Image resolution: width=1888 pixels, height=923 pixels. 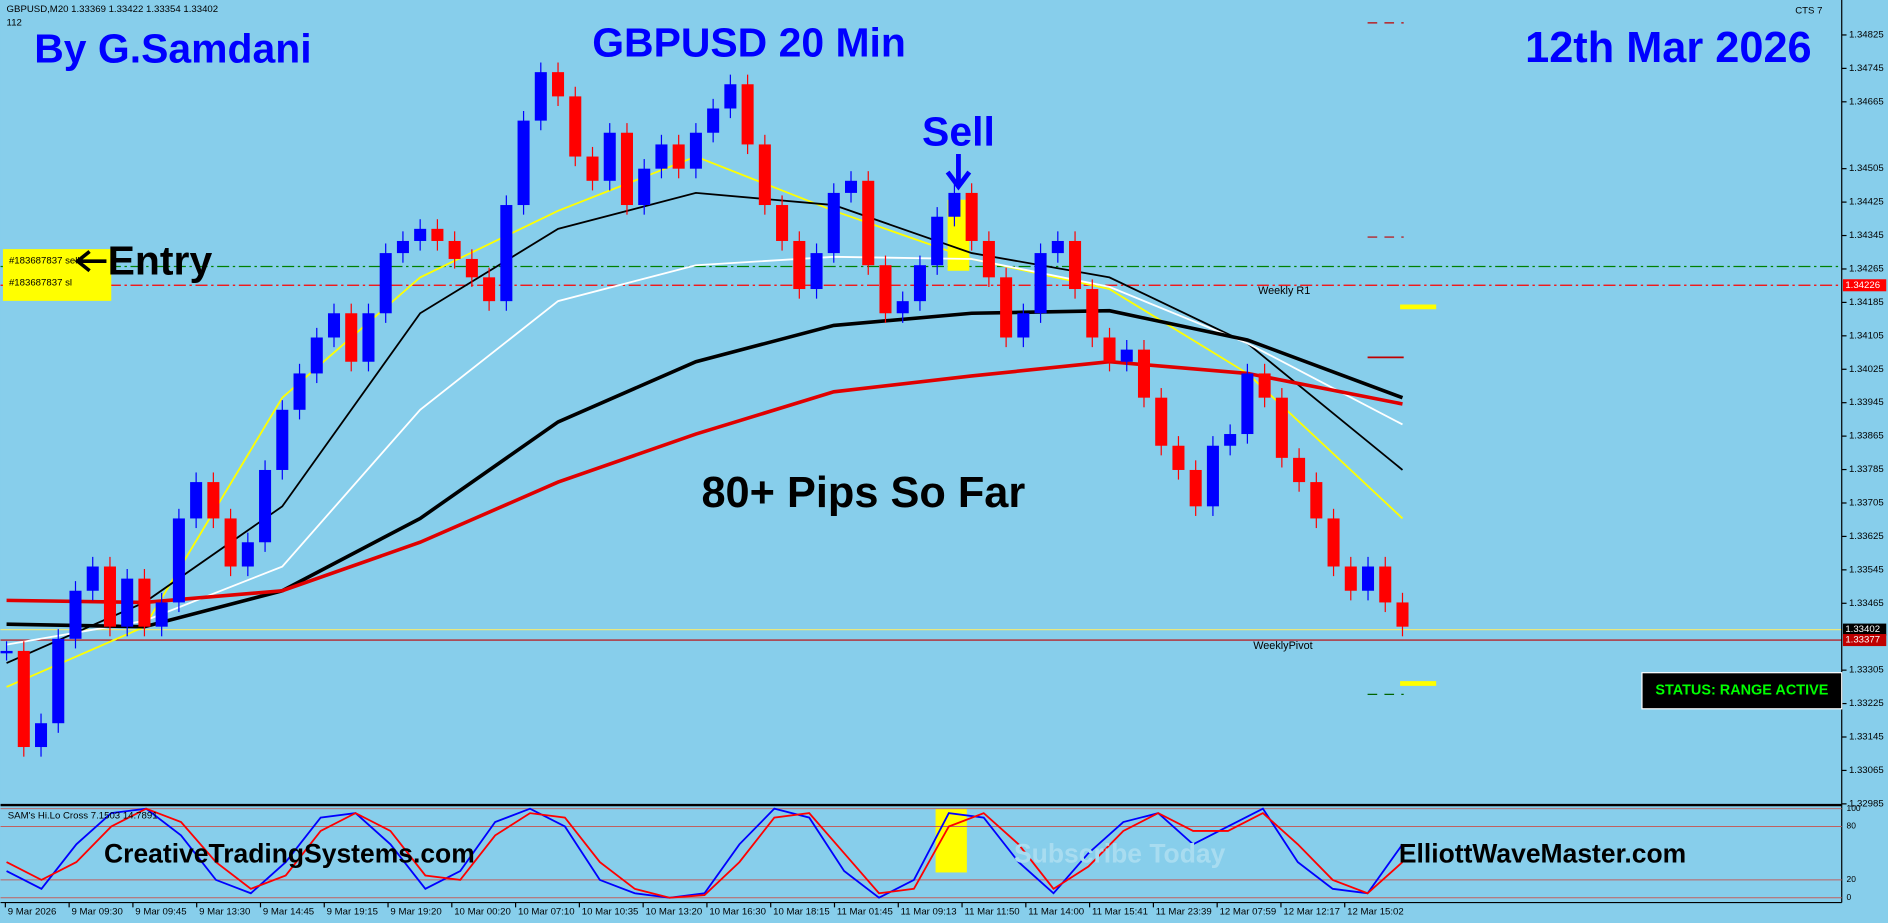 What do you see at coordinates (1866, 603) in the screenshot?
I see `y-tick-label: 1.33465` at bounding box center [1866, 603].